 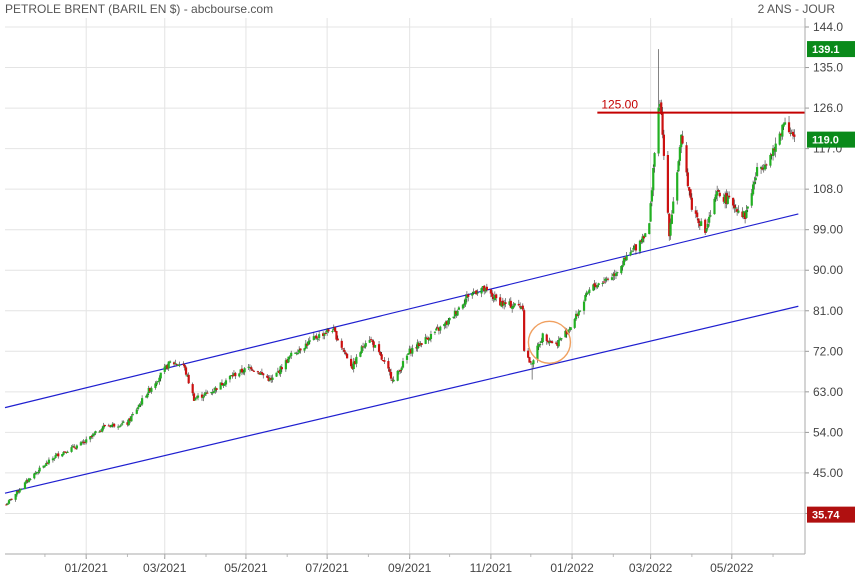 I want to click on period-low-badge, so click(x=831, y=514).